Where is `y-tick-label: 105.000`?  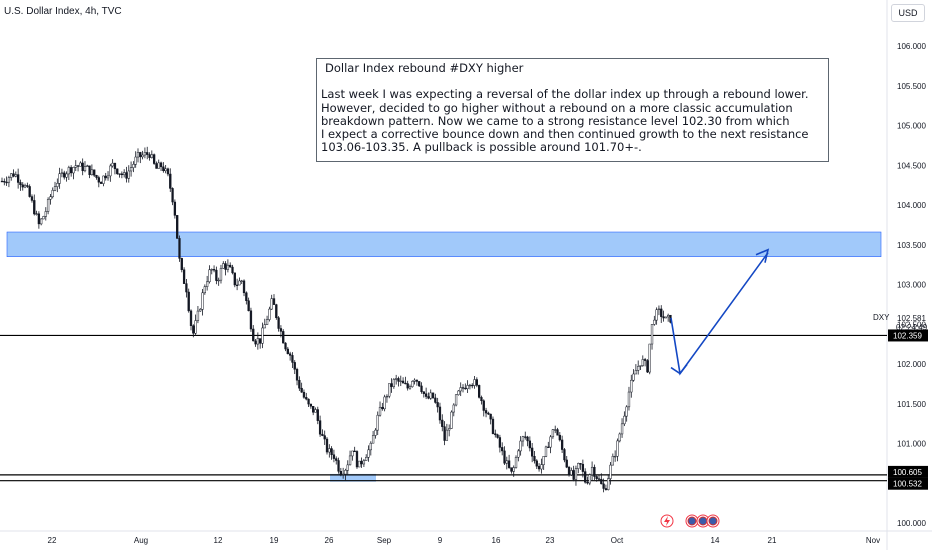
y-tick-label: 105.000 is located at coordinates (911, 126).